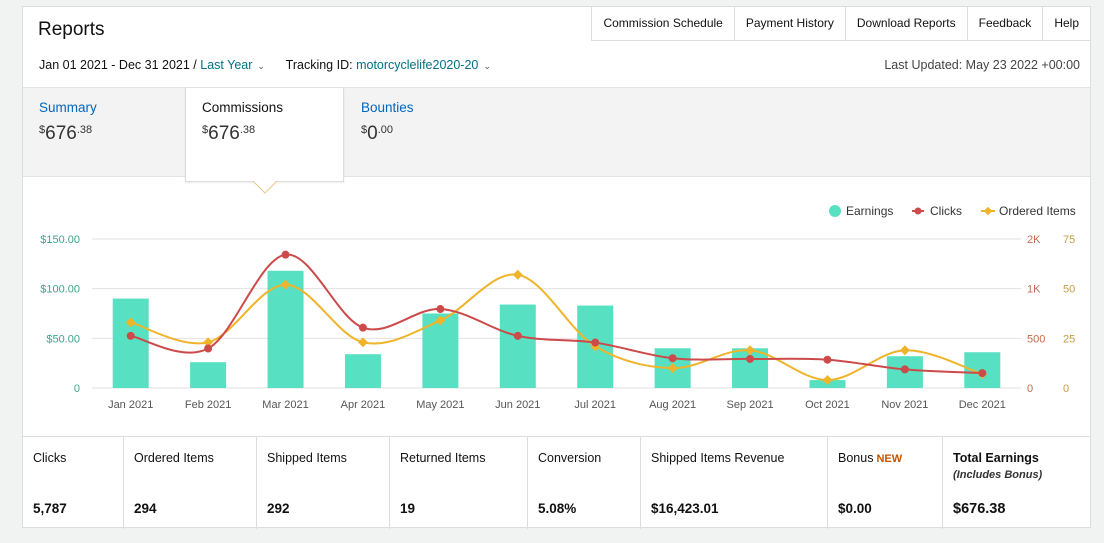 This screenshot has height=543, width=1104. What do you see at coordinates (749, 405) in the screenshot?
I see `x-tick-label: Sep 2021` at bounding box center [749, 405].